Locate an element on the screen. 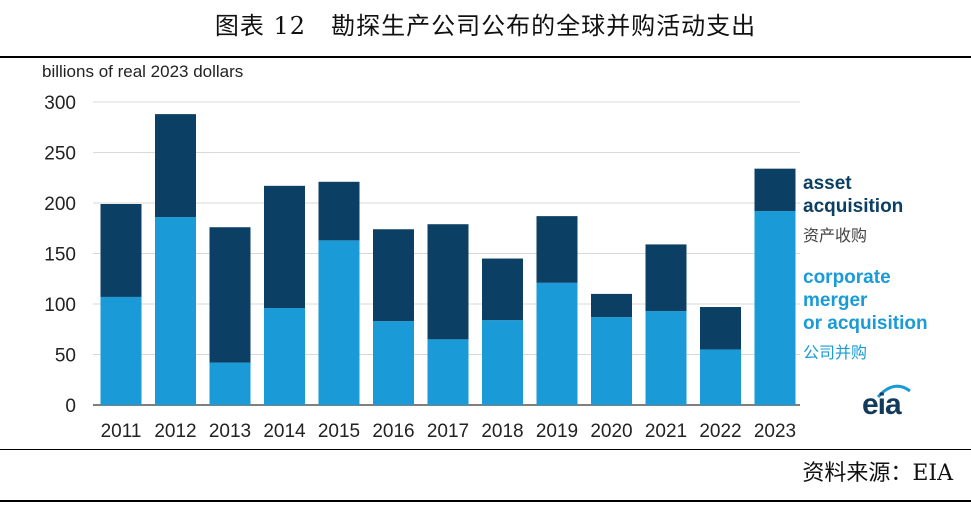  x-tick-label: 2017 is located at coordinates (448, 431).